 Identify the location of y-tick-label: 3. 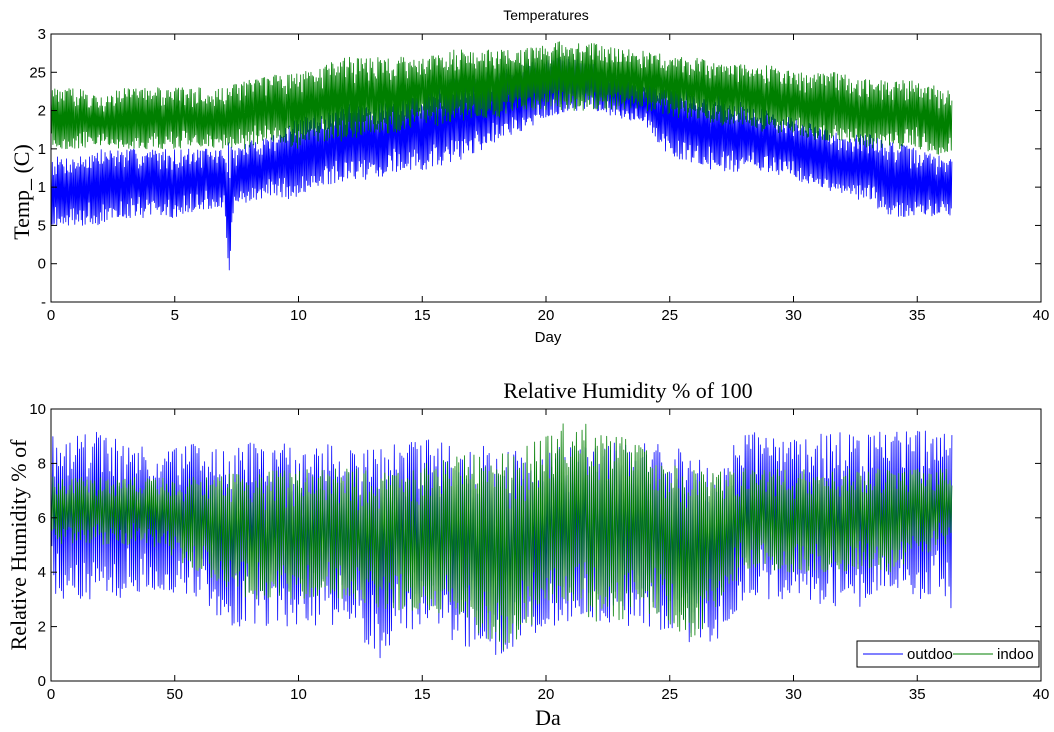
(42, 34).